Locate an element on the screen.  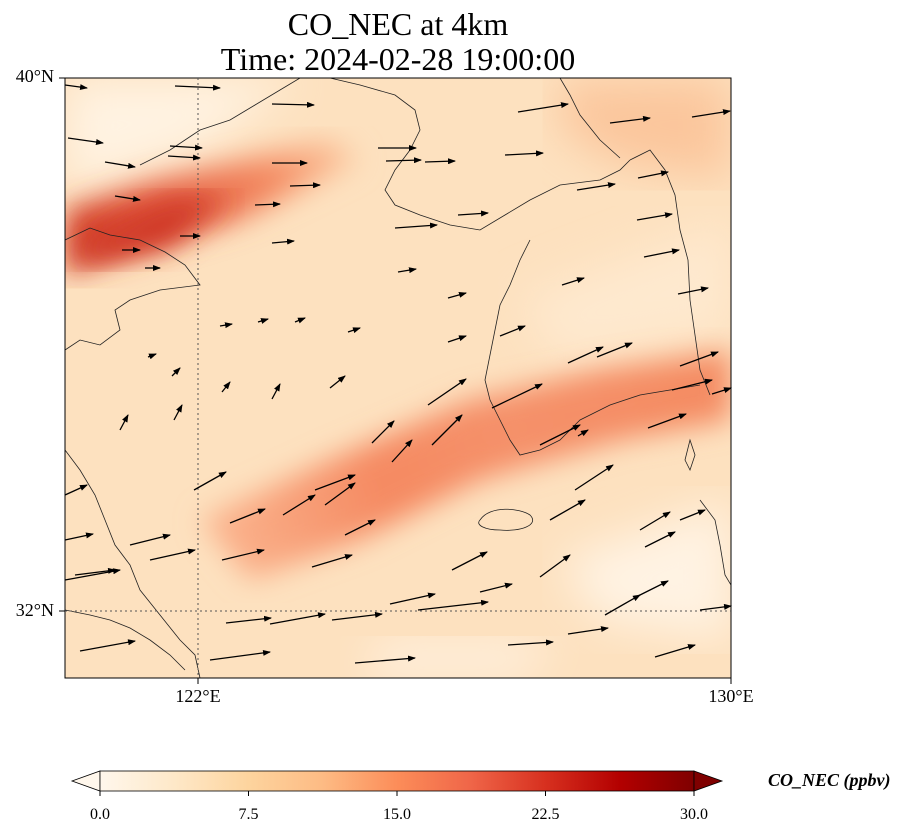
cb-tick-label-2: 15.0 is located at coordinates (397, 814).